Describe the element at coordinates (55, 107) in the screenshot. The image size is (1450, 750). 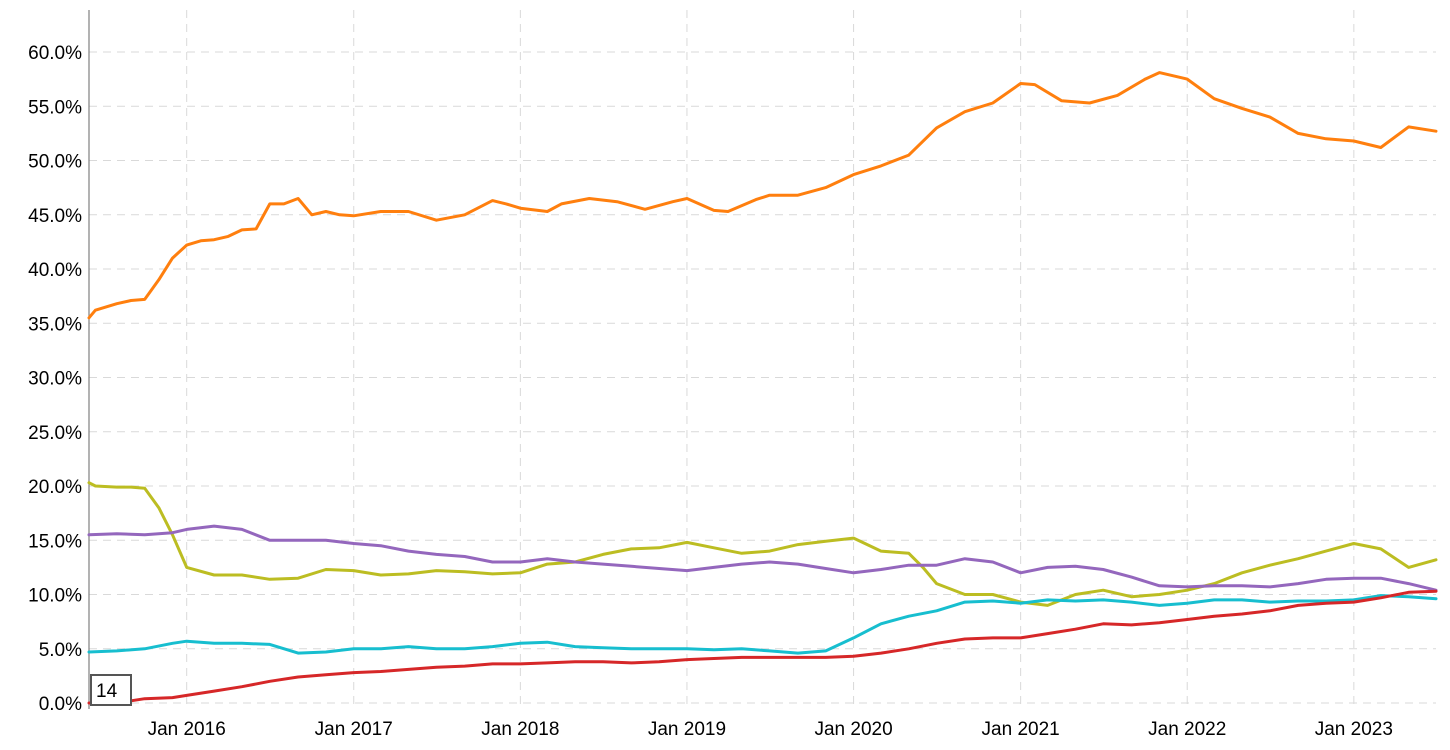
I see `y-tick-label: 55.0%` at that location.